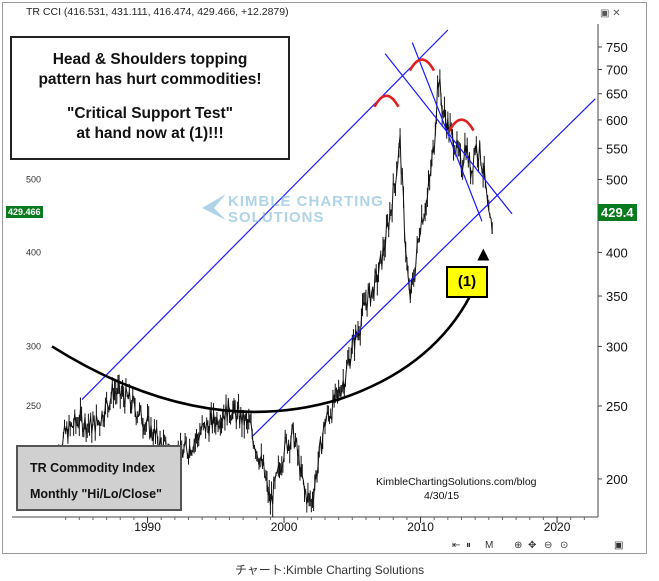  I want to click on price-flag-right: 429.4, so click(617, 212).